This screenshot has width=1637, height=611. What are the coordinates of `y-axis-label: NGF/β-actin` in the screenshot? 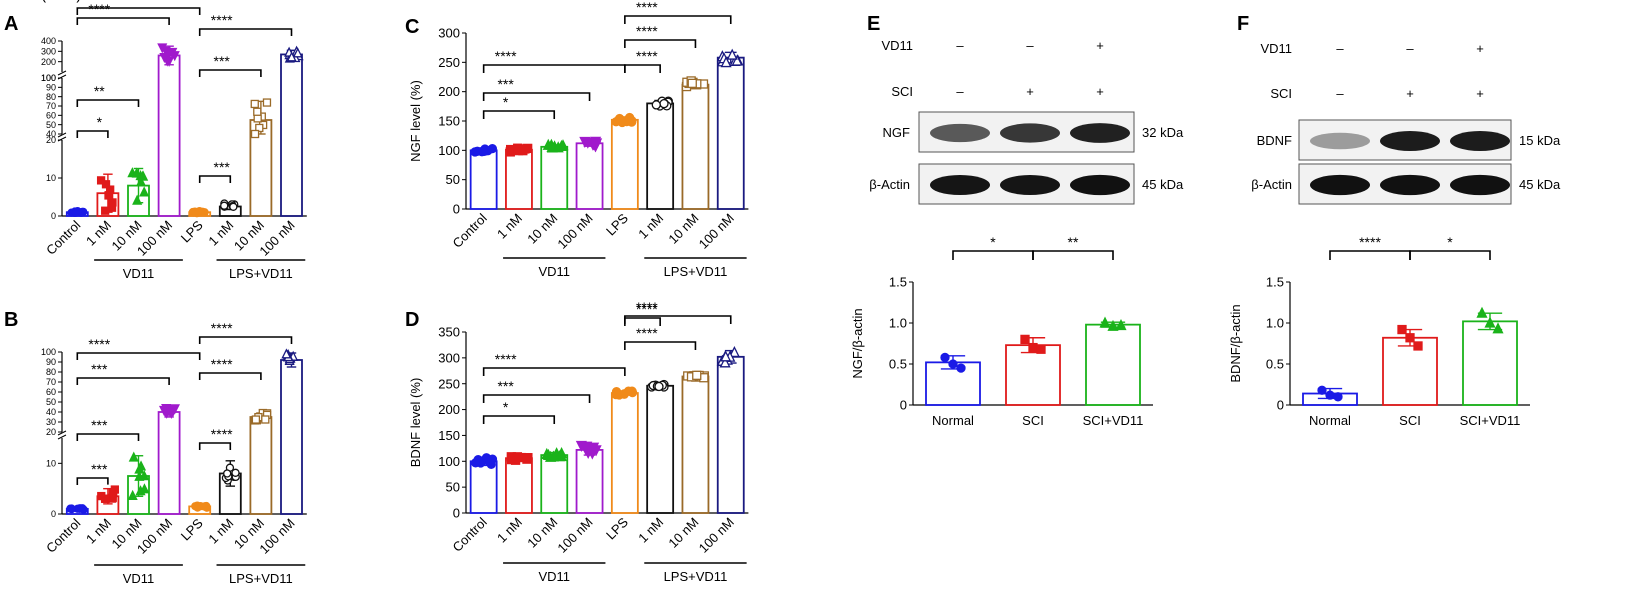 It's located at (857, 343).